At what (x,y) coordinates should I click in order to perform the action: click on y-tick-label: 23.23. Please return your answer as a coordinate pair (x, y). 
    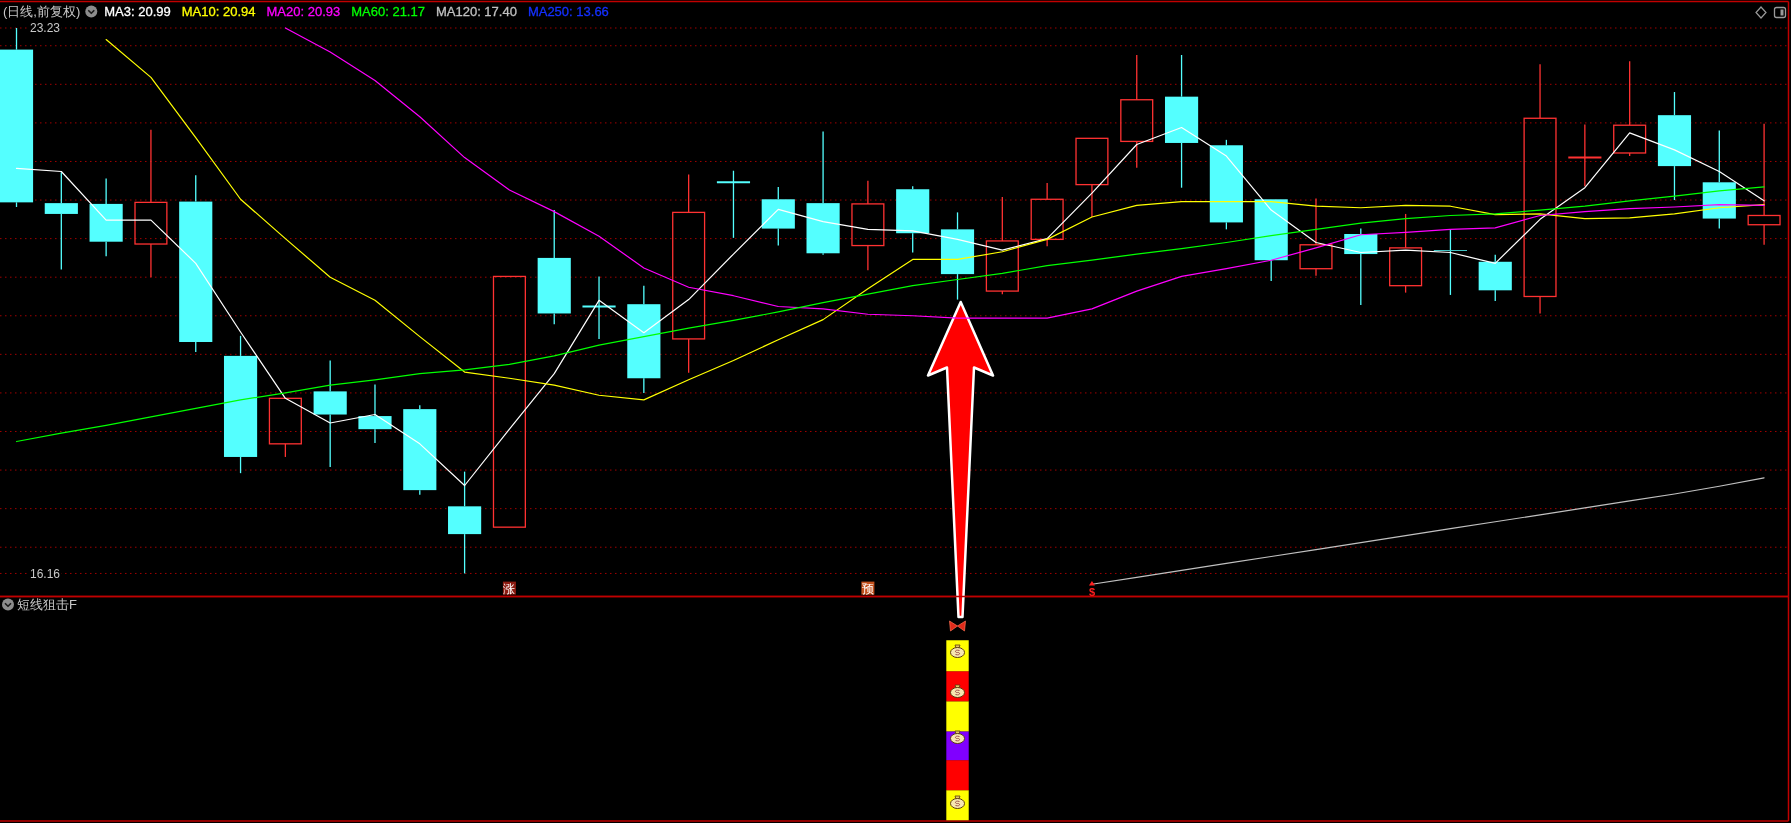
    Looking at the image, I should click on (45, 28).